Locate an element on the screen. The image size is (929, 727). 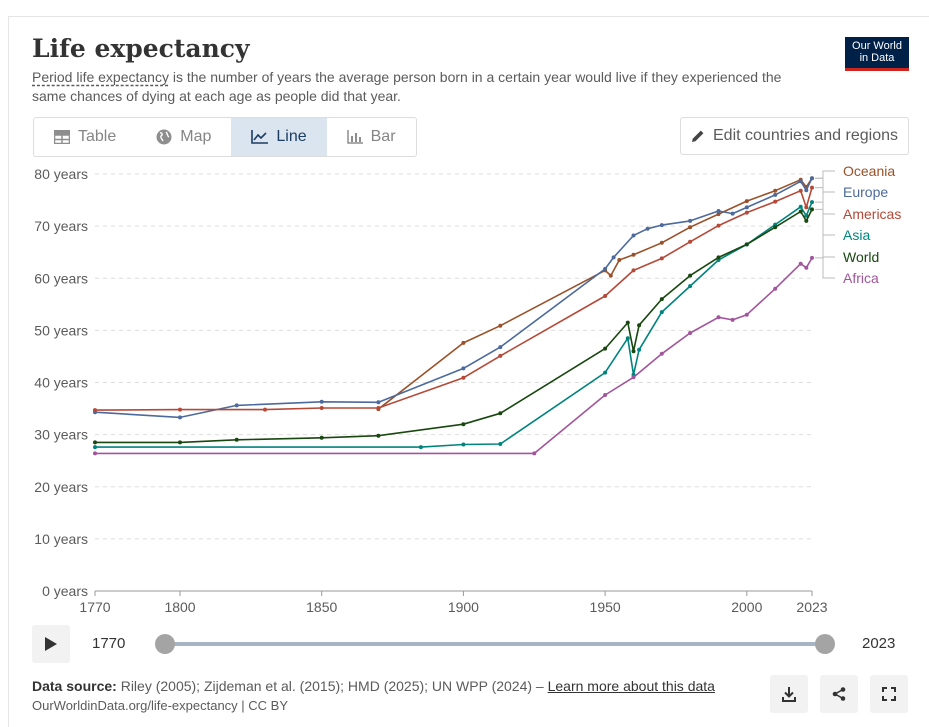
table-icon is located at coordinates (62, 137).